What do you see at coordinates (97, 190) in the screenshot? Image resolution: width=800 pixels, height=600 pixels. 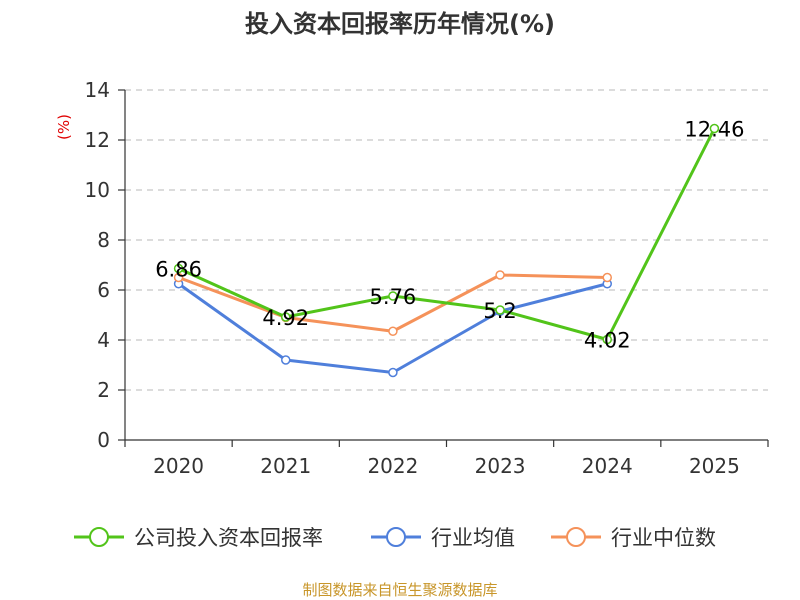 I see `y-tick-label: 10` at bounding box center [97, 190].